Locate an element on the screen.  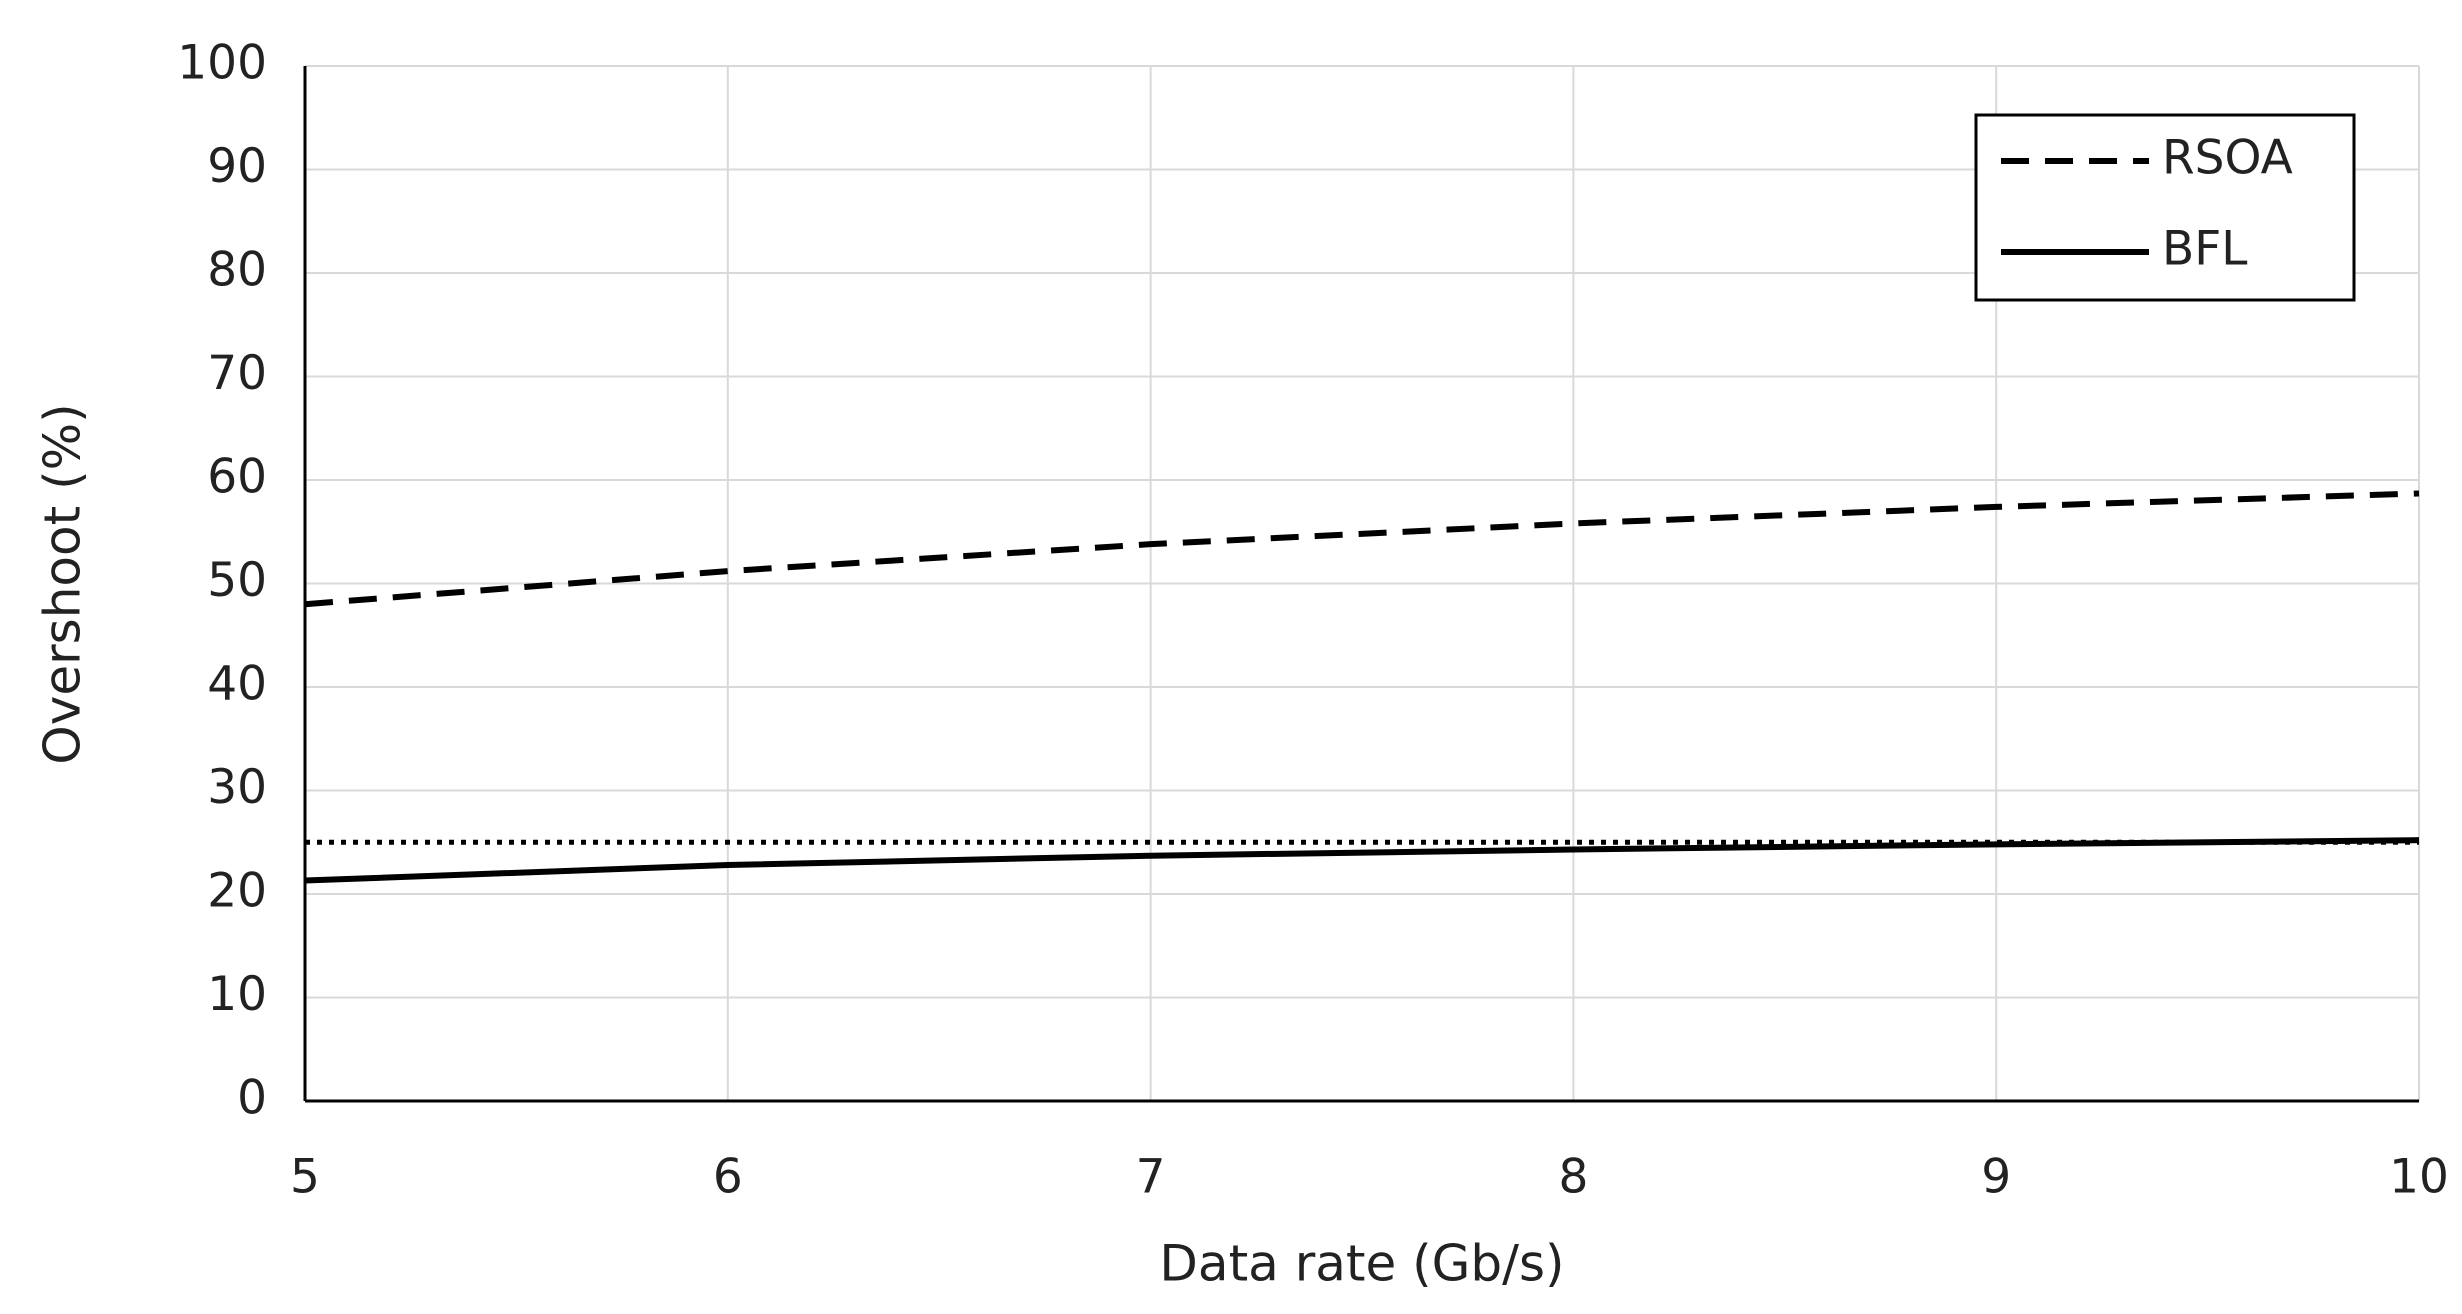
legend-label: BFL is located at coordinates (2204, 249).